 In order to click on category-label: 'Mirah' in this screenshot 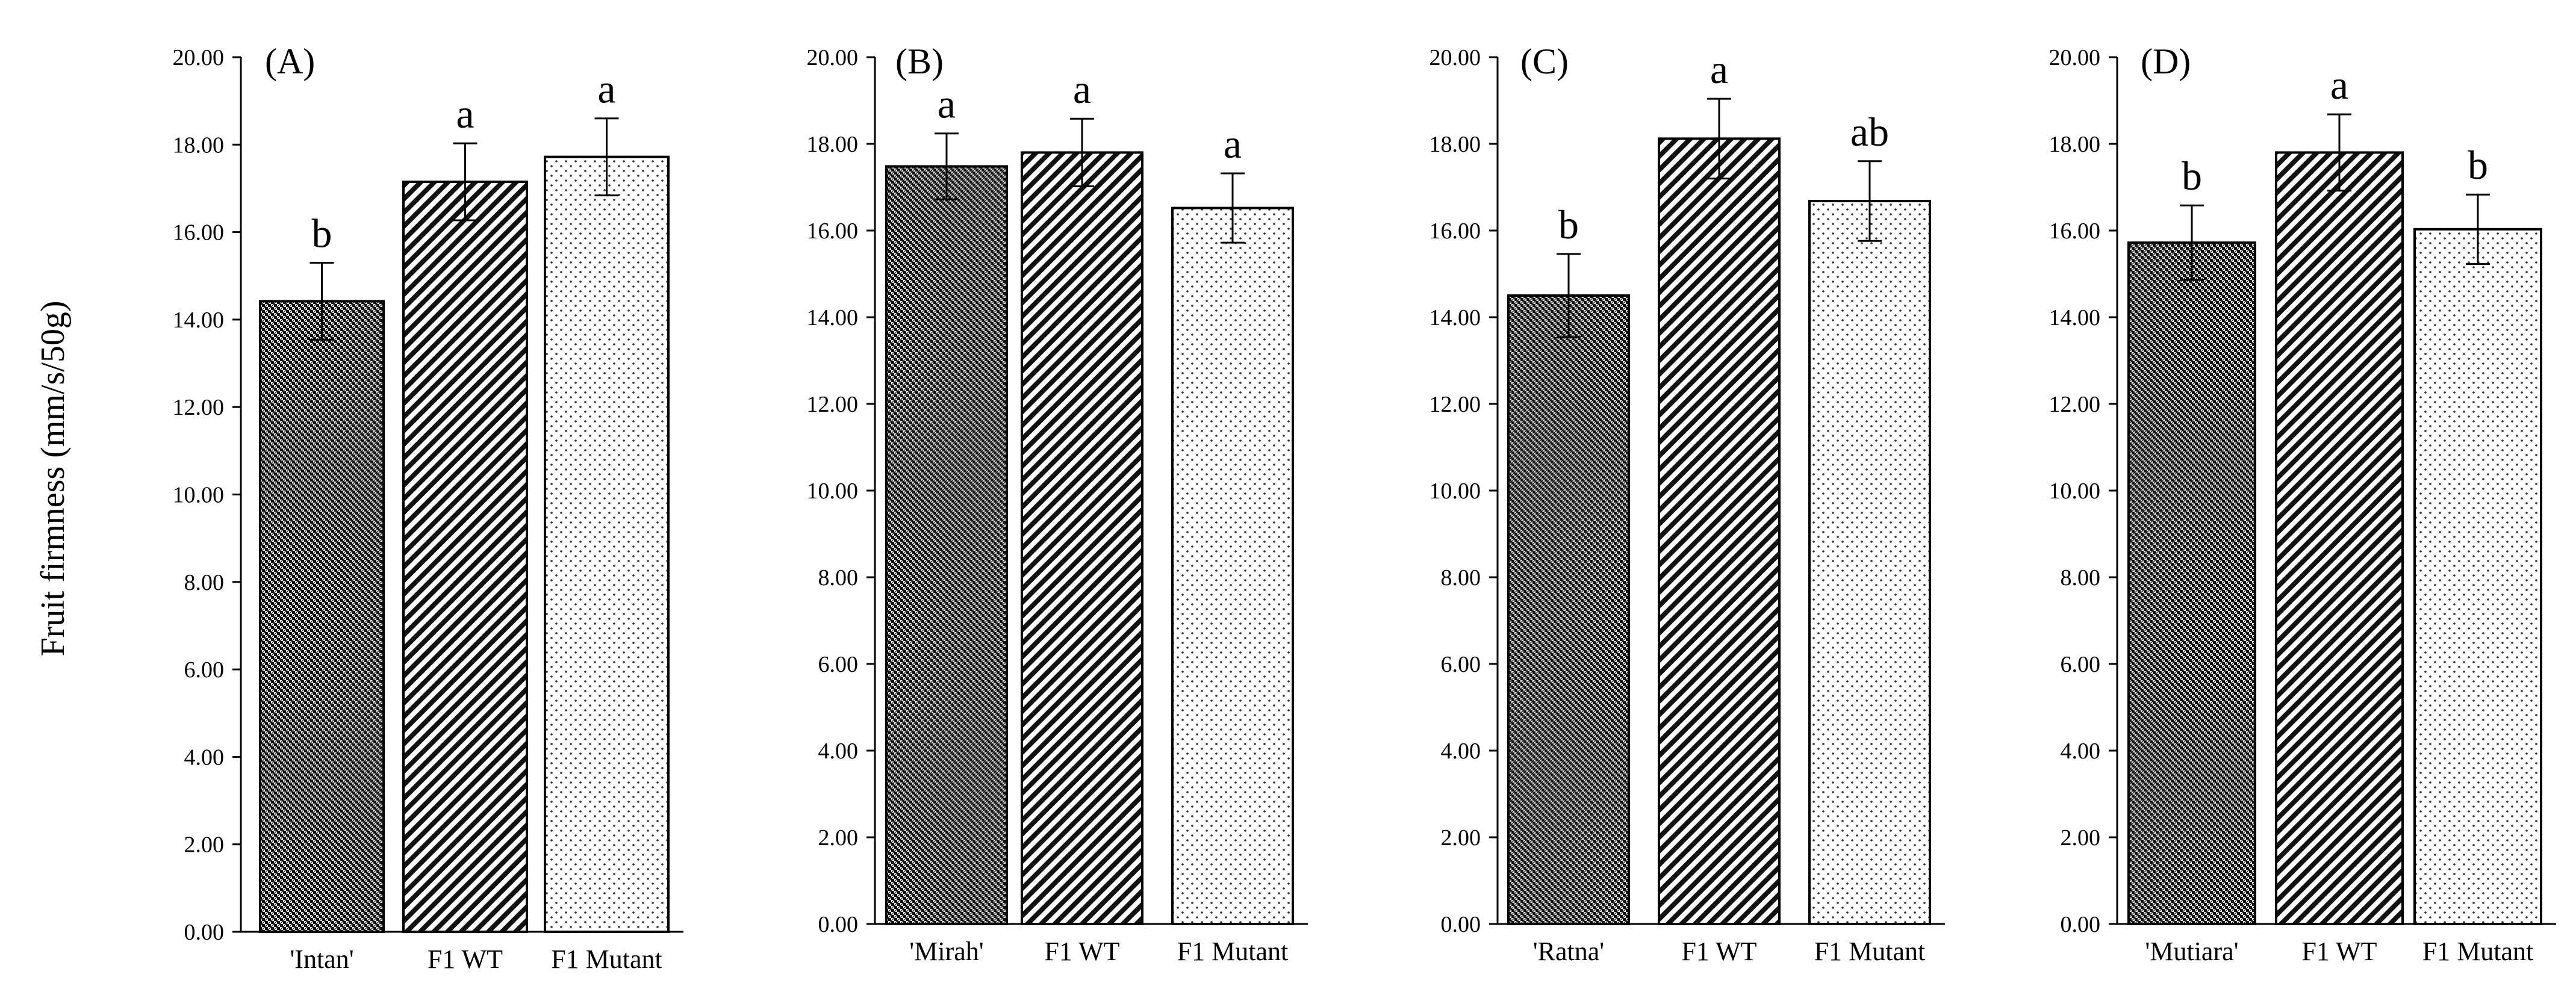, I will do `click(946, 951)`.